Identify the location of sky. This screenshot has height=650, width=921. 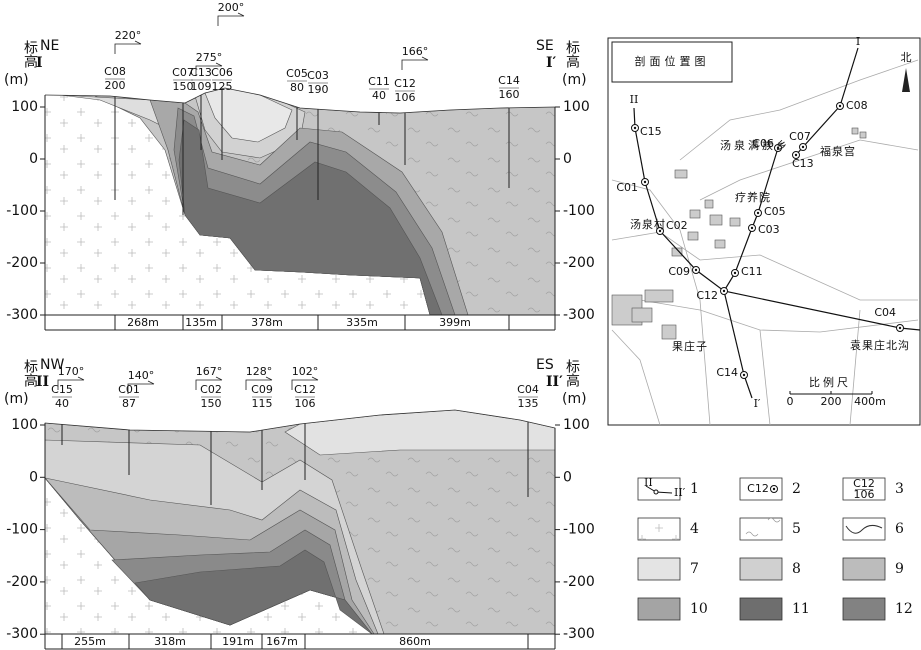
(300, 401).